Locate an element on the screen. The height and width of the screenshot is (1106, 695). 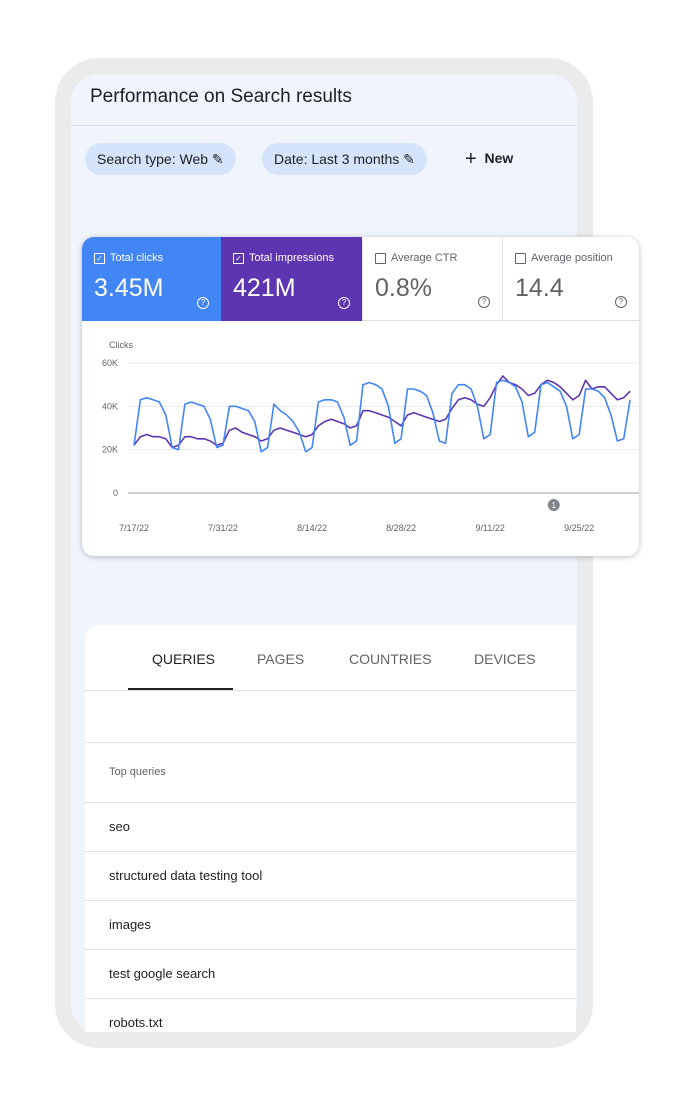
tab: COUNTRIES is located at coordinates (390, 659).